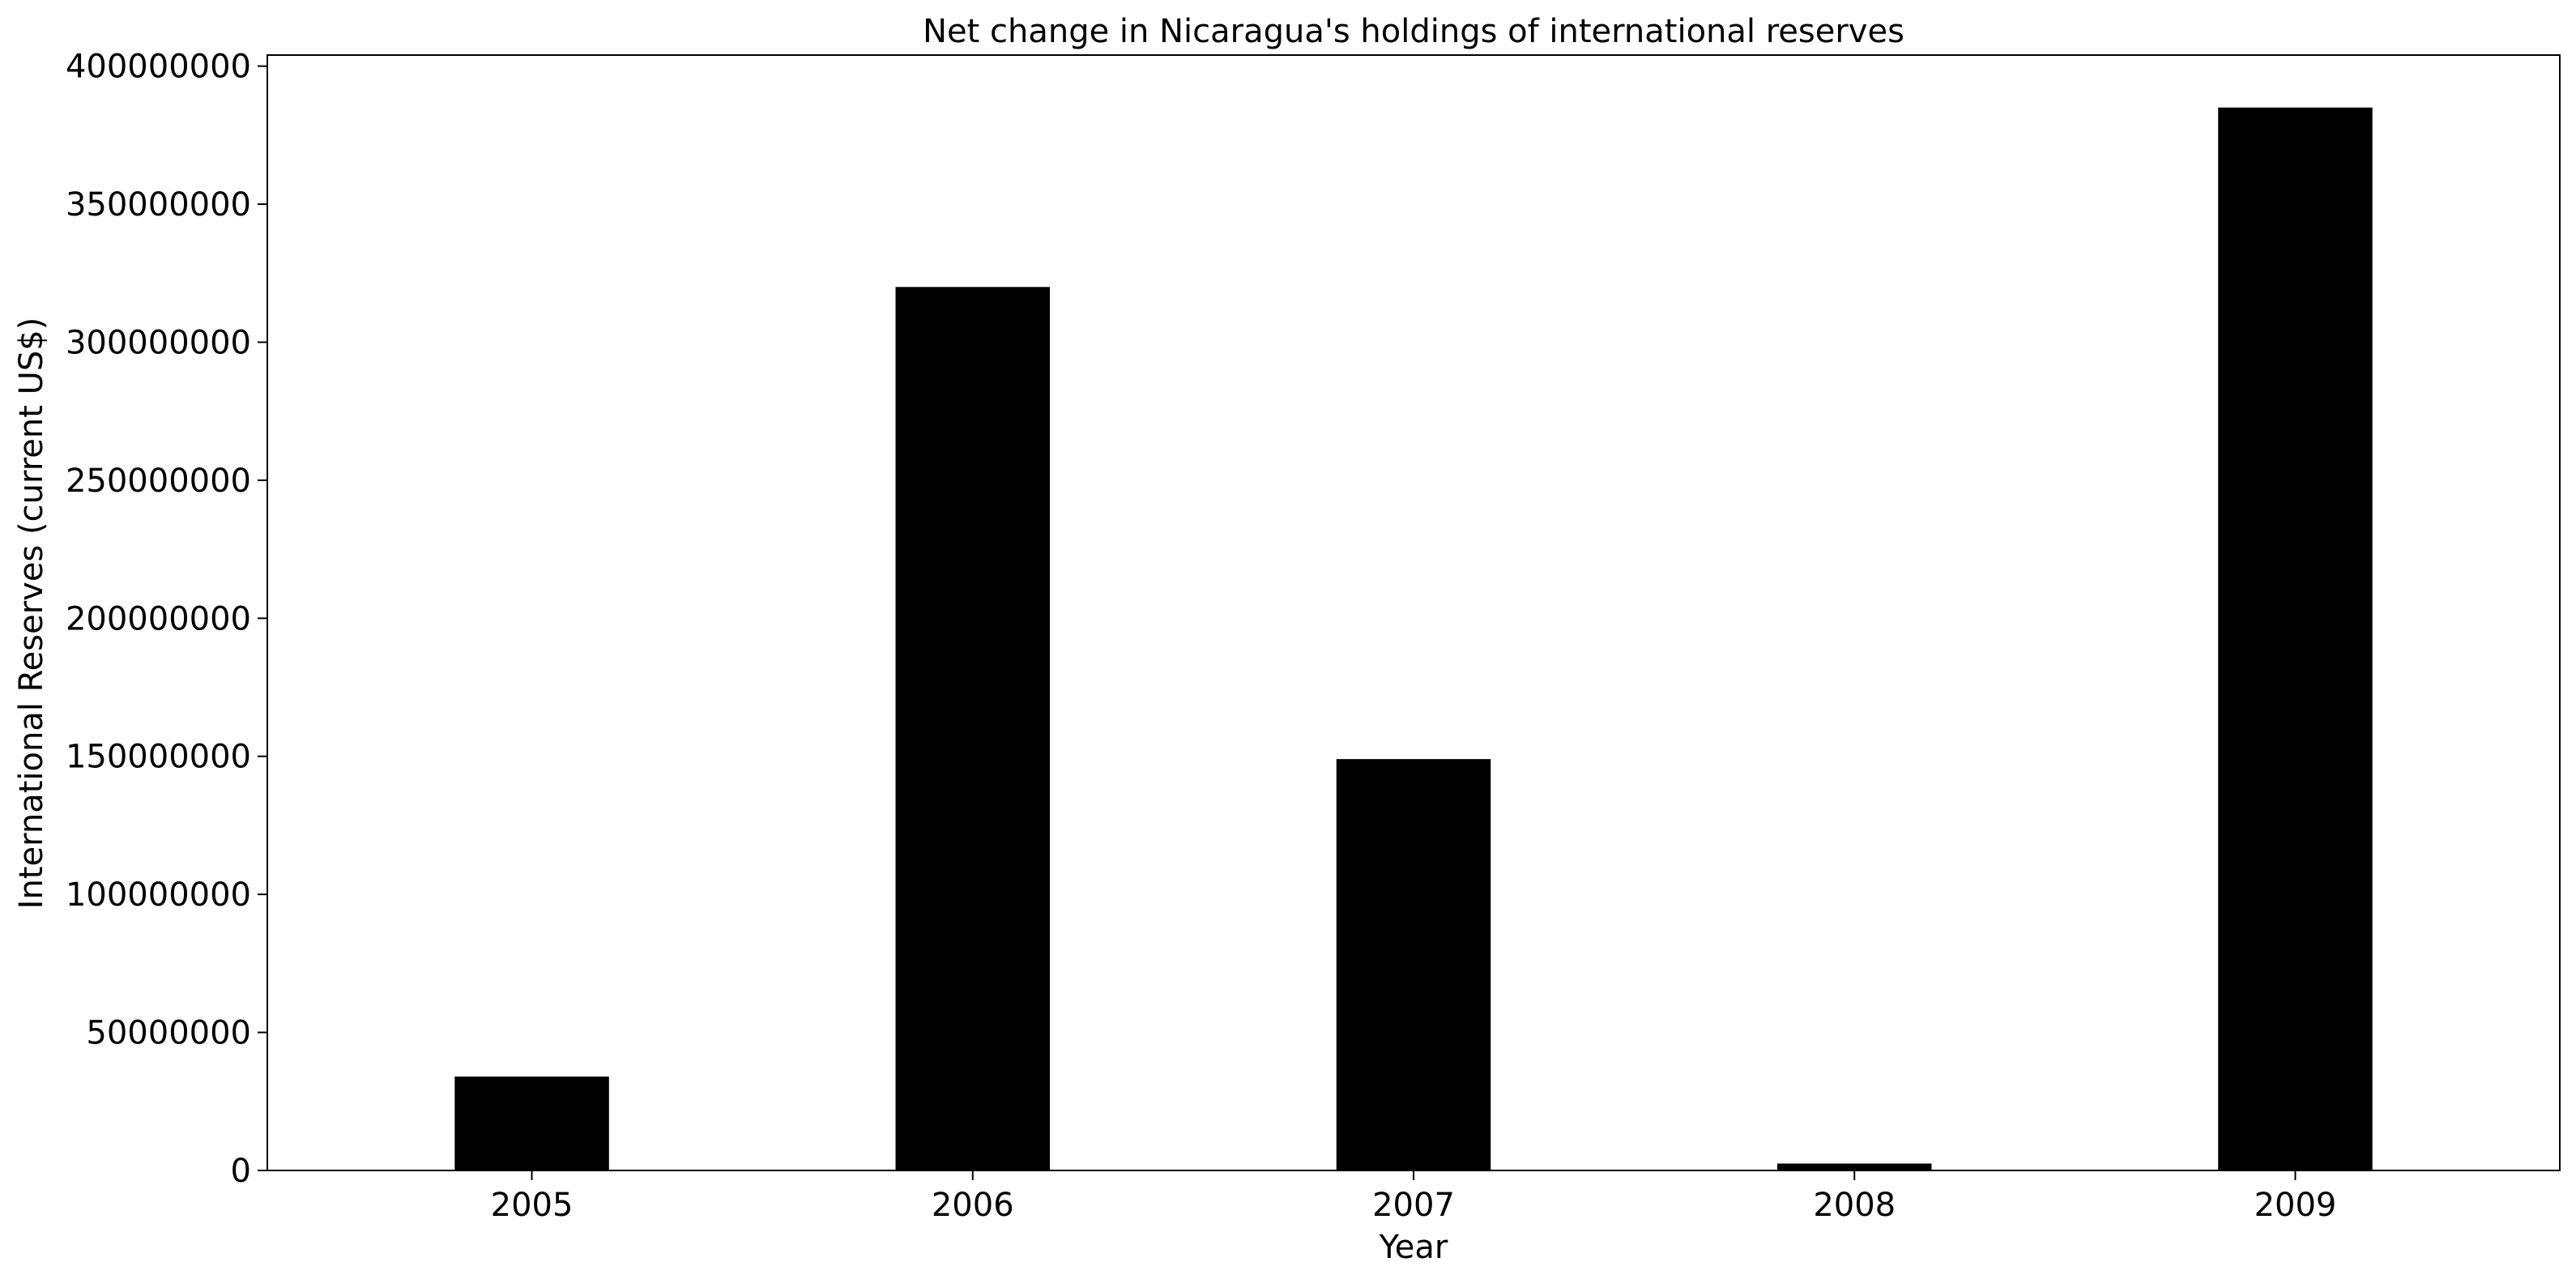  I want to click on x-axis: 2005 2006 2007 2008 2009, so click(1414, 1197).